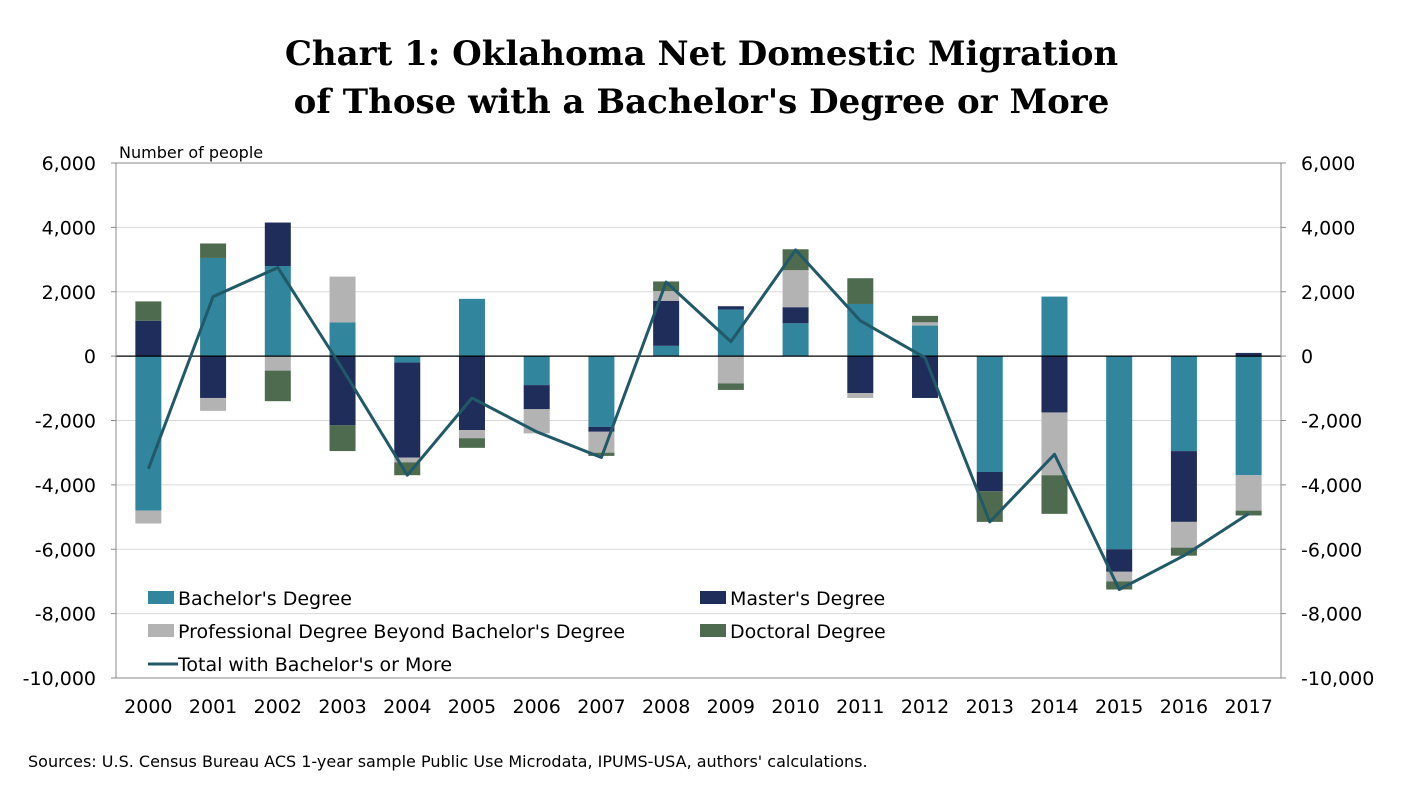  What do you see at coordinates (277, 363) in the screenshot?
I see `bar-segment-2002-s2` at bounding box center [277, 363].